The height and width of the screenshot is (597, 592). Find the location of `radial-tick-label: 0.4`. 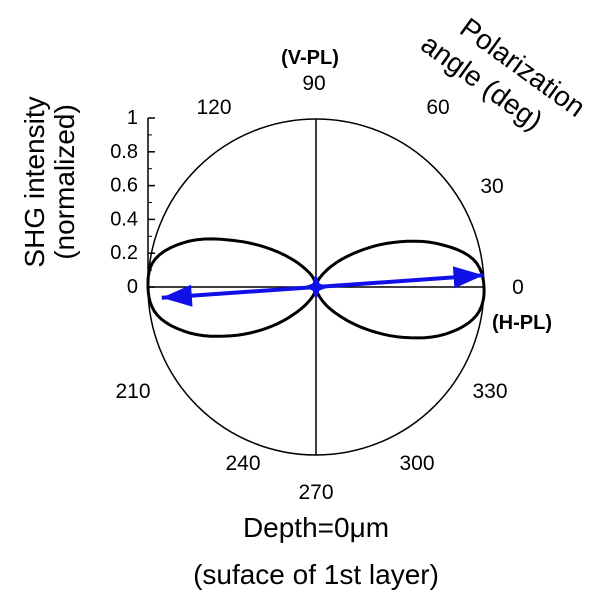

radial-tick-label: 0.4 is located at coordinates (124, 219).